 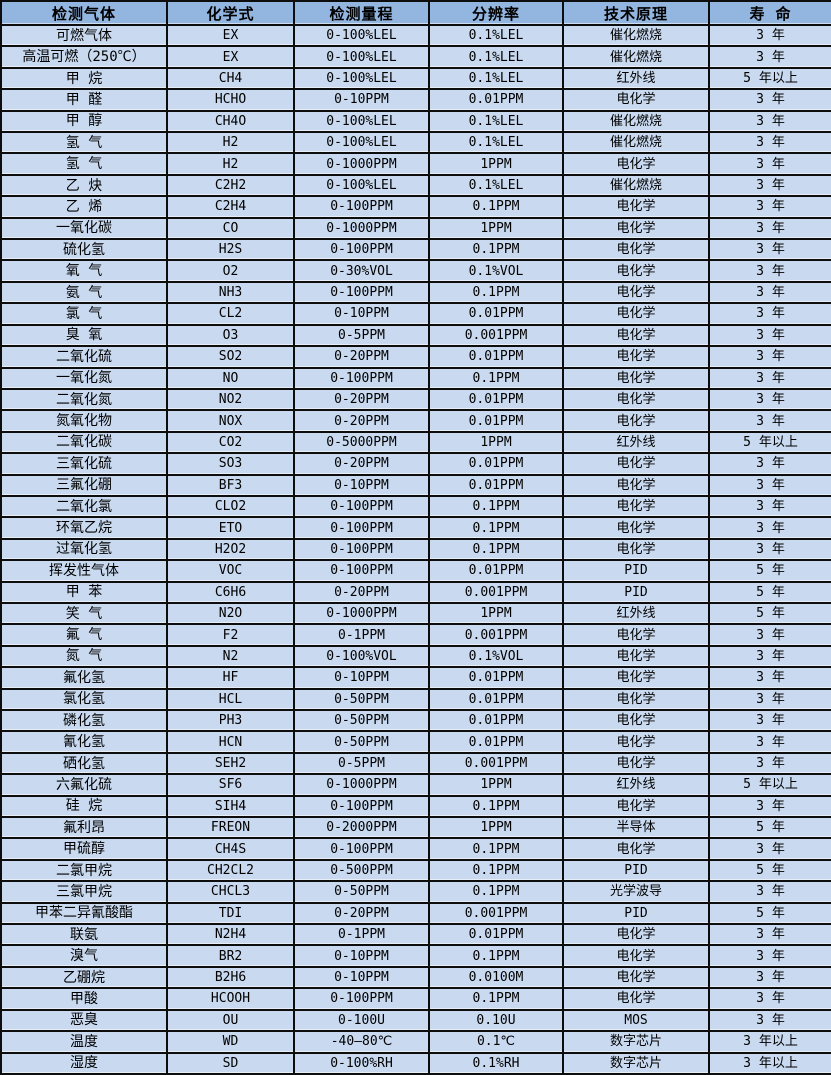 What do you see at coordinates (361, 78) in the screenshot?
I see `cell-detection-range: 0-100%LEL` at bounding box center [361, 78].